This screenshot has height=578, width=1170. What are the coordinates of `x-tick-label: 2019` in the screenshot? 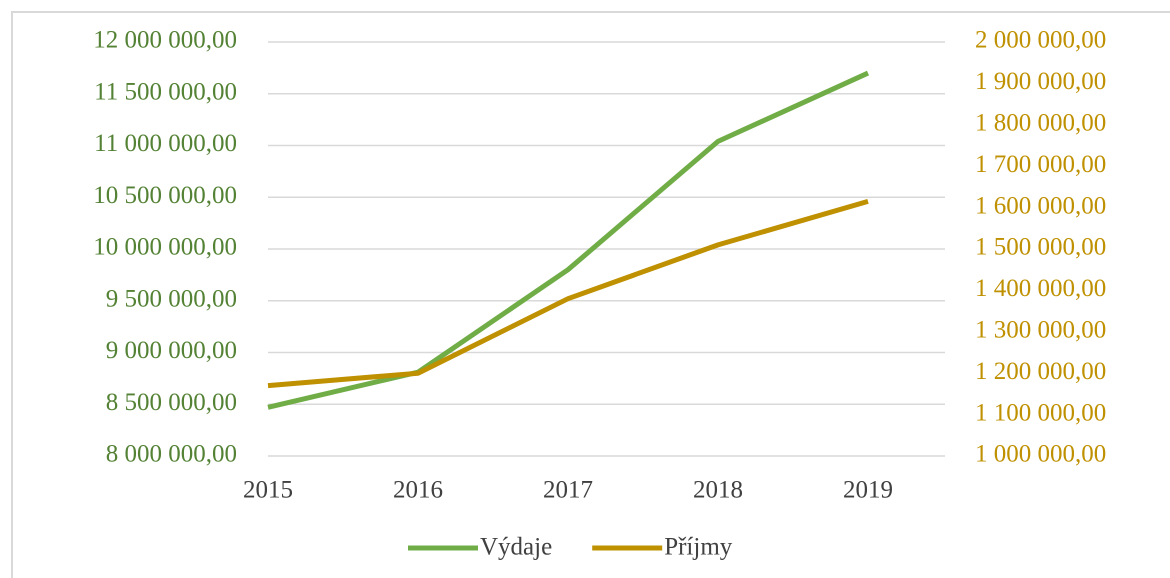 It's located at (868, 490).